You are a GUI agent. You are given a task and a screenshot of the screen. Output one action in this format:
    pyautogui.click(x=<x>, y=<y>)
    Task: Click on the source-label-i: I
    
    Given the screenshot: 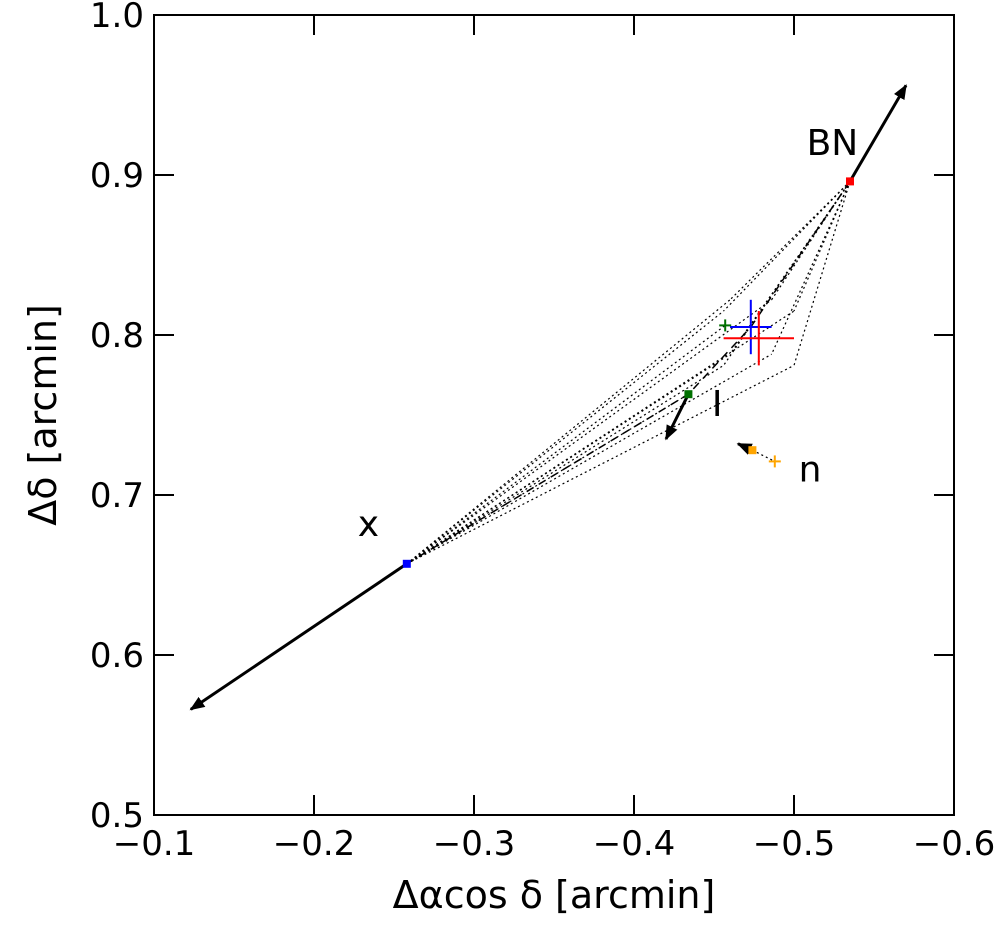 What is the action you would take?
    pyautogui.click(x=717, y=404)
    